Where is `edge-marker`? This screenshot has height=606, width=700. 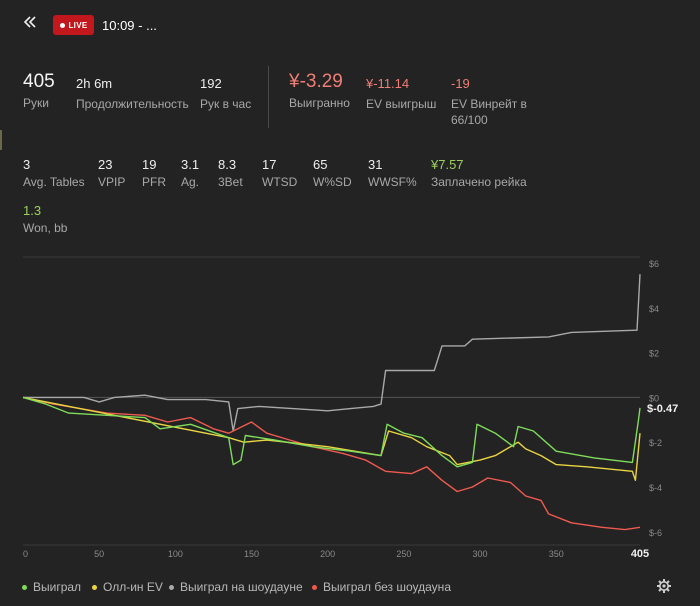 edge-marker is located at coordinates (1, 140).